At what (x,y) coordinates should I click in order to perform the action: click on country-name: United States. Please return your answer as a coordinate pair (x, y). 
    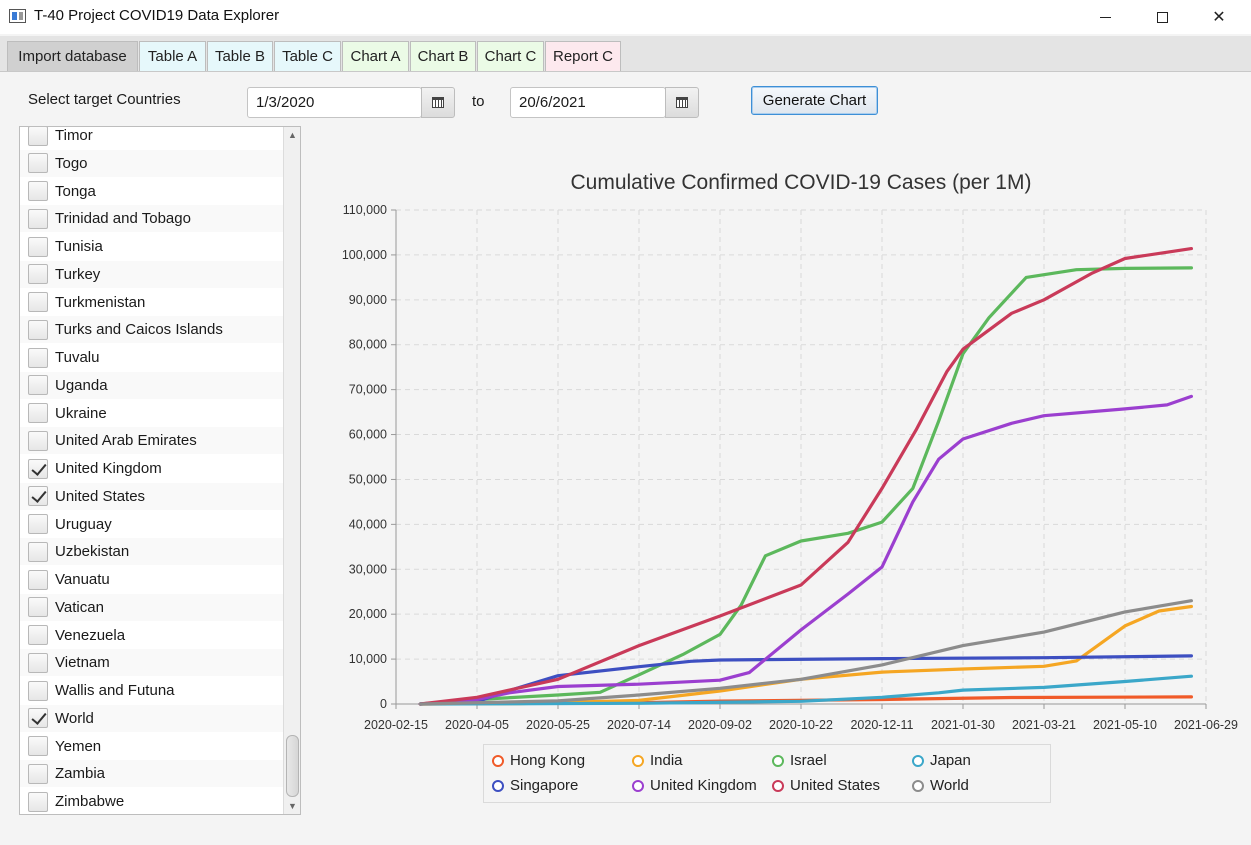
    Looking at the image, I should click on (100, 496).